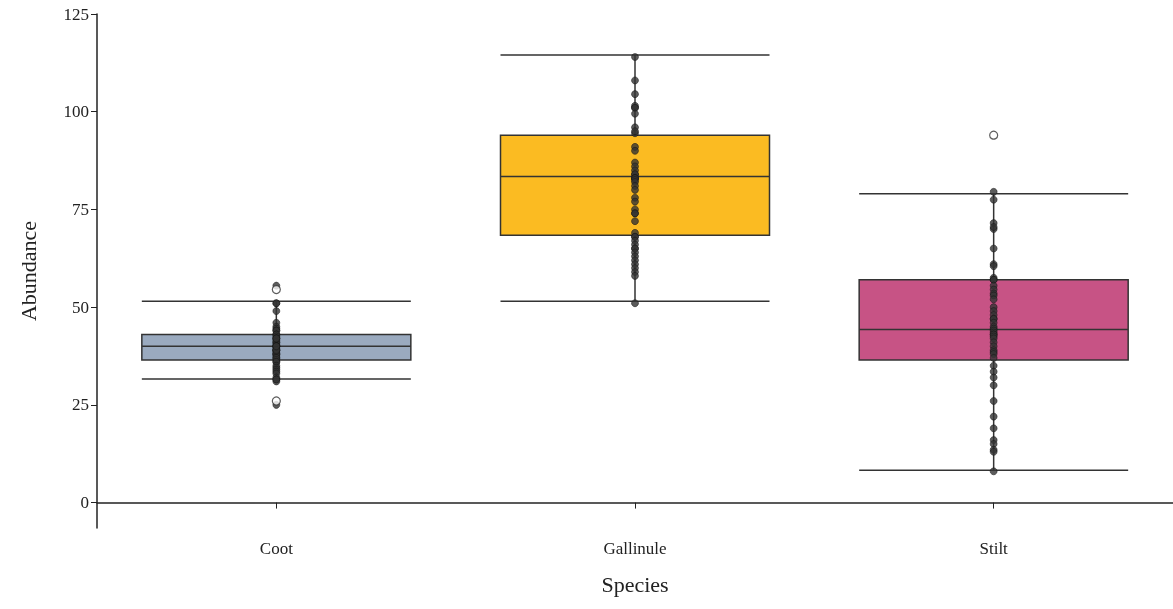 The image size is (1173, 609). What do you see at coordinates (76, 14) in the screenshot?
I see `y-tick-label: 125` at bounding box center [76, 14].